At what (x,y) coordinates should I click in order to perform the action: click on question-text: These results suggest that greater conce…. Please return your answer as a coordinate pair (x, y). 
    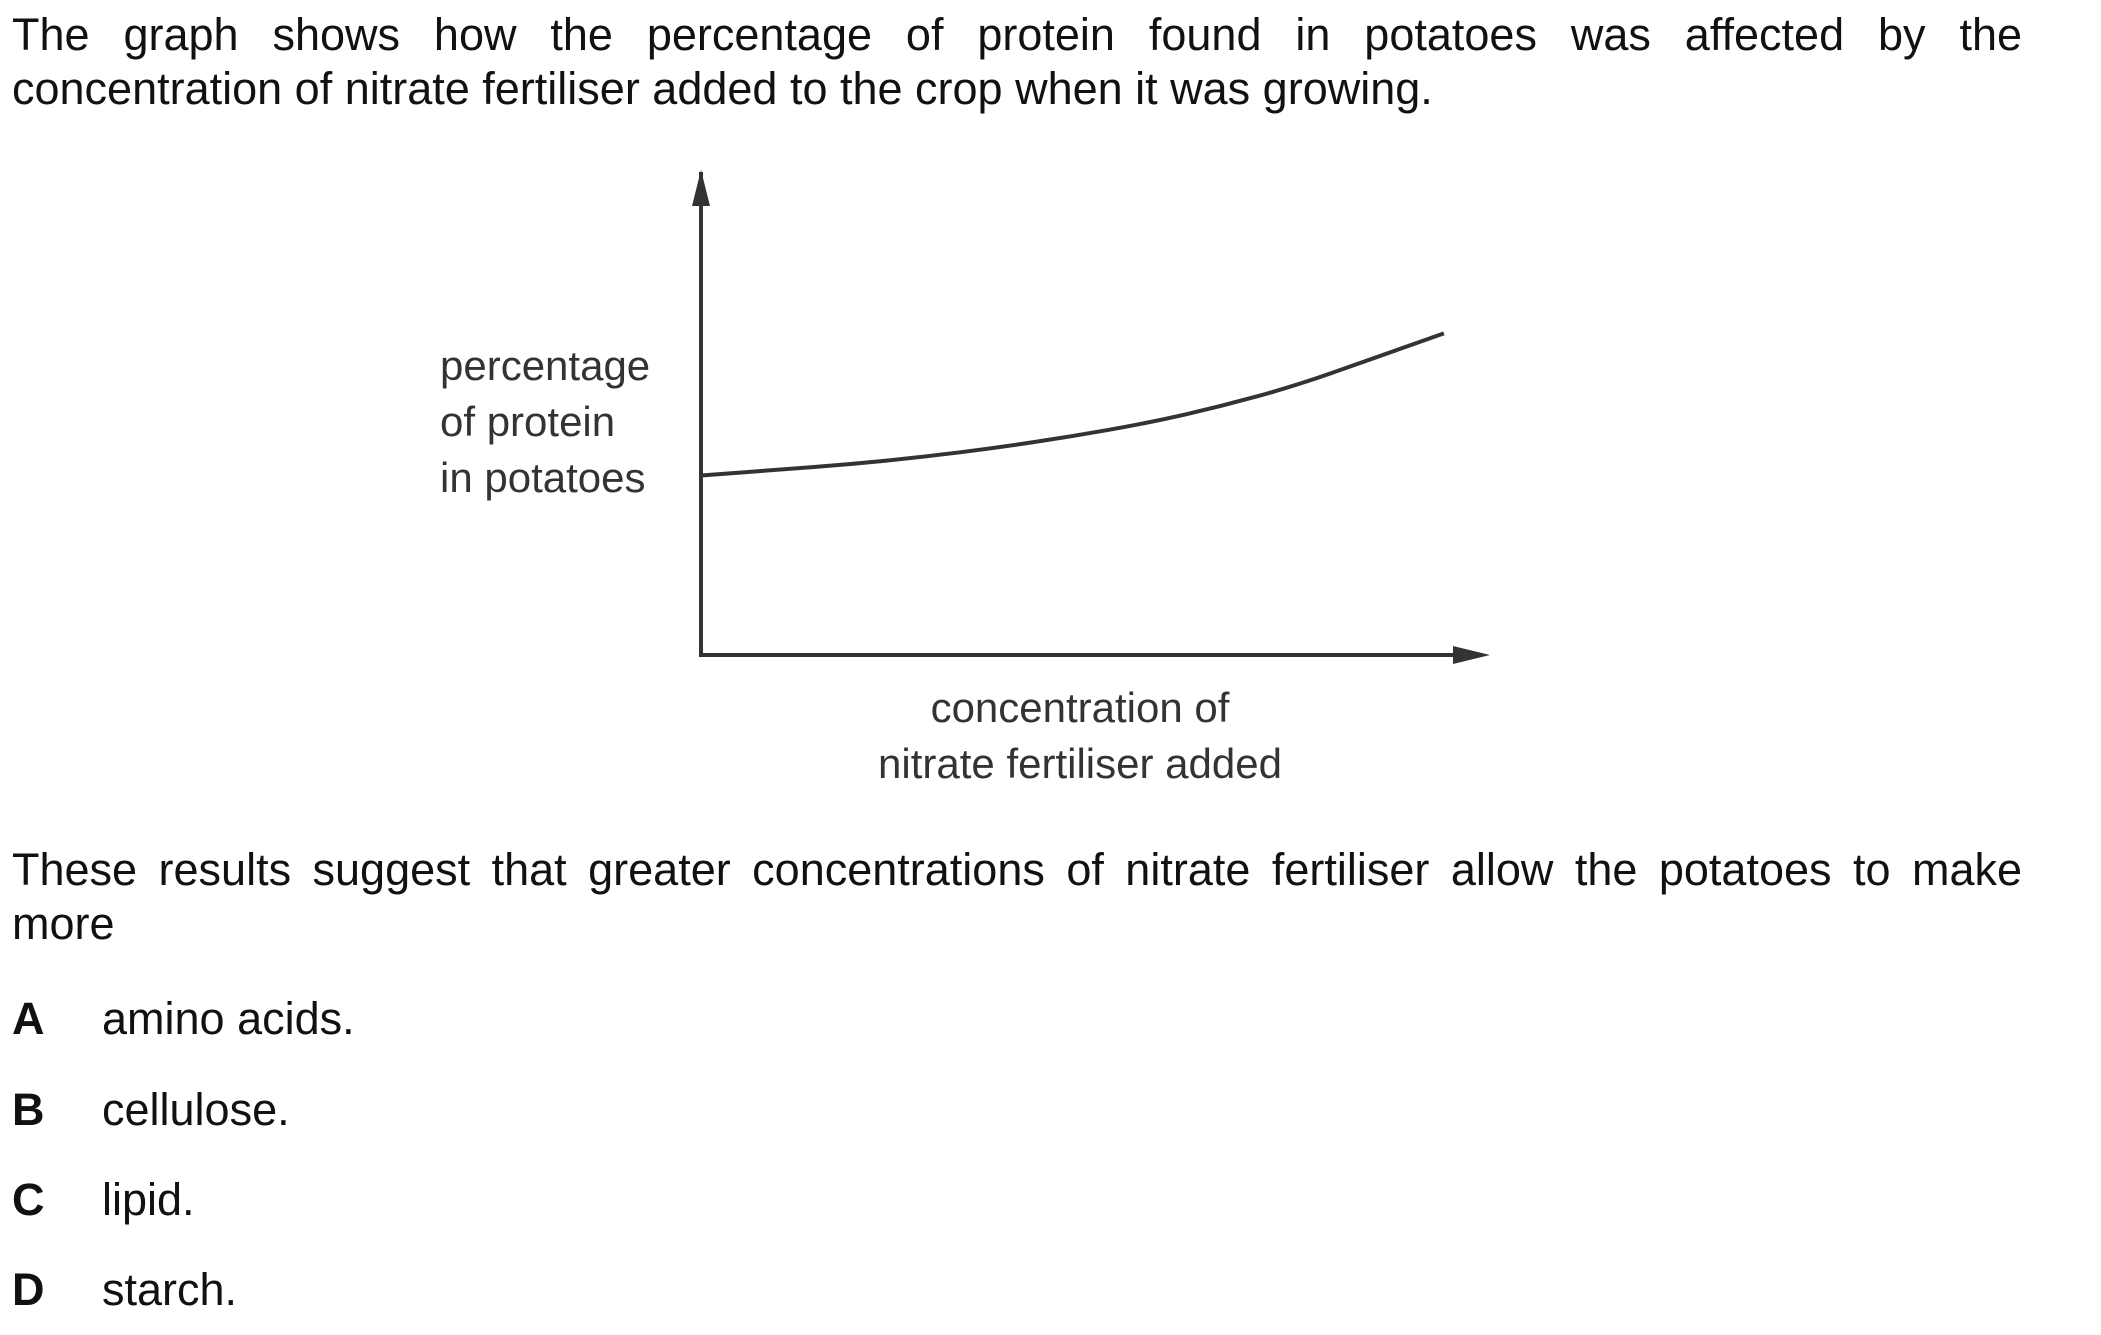
    Looking at the image, I should click on (1017, 897).